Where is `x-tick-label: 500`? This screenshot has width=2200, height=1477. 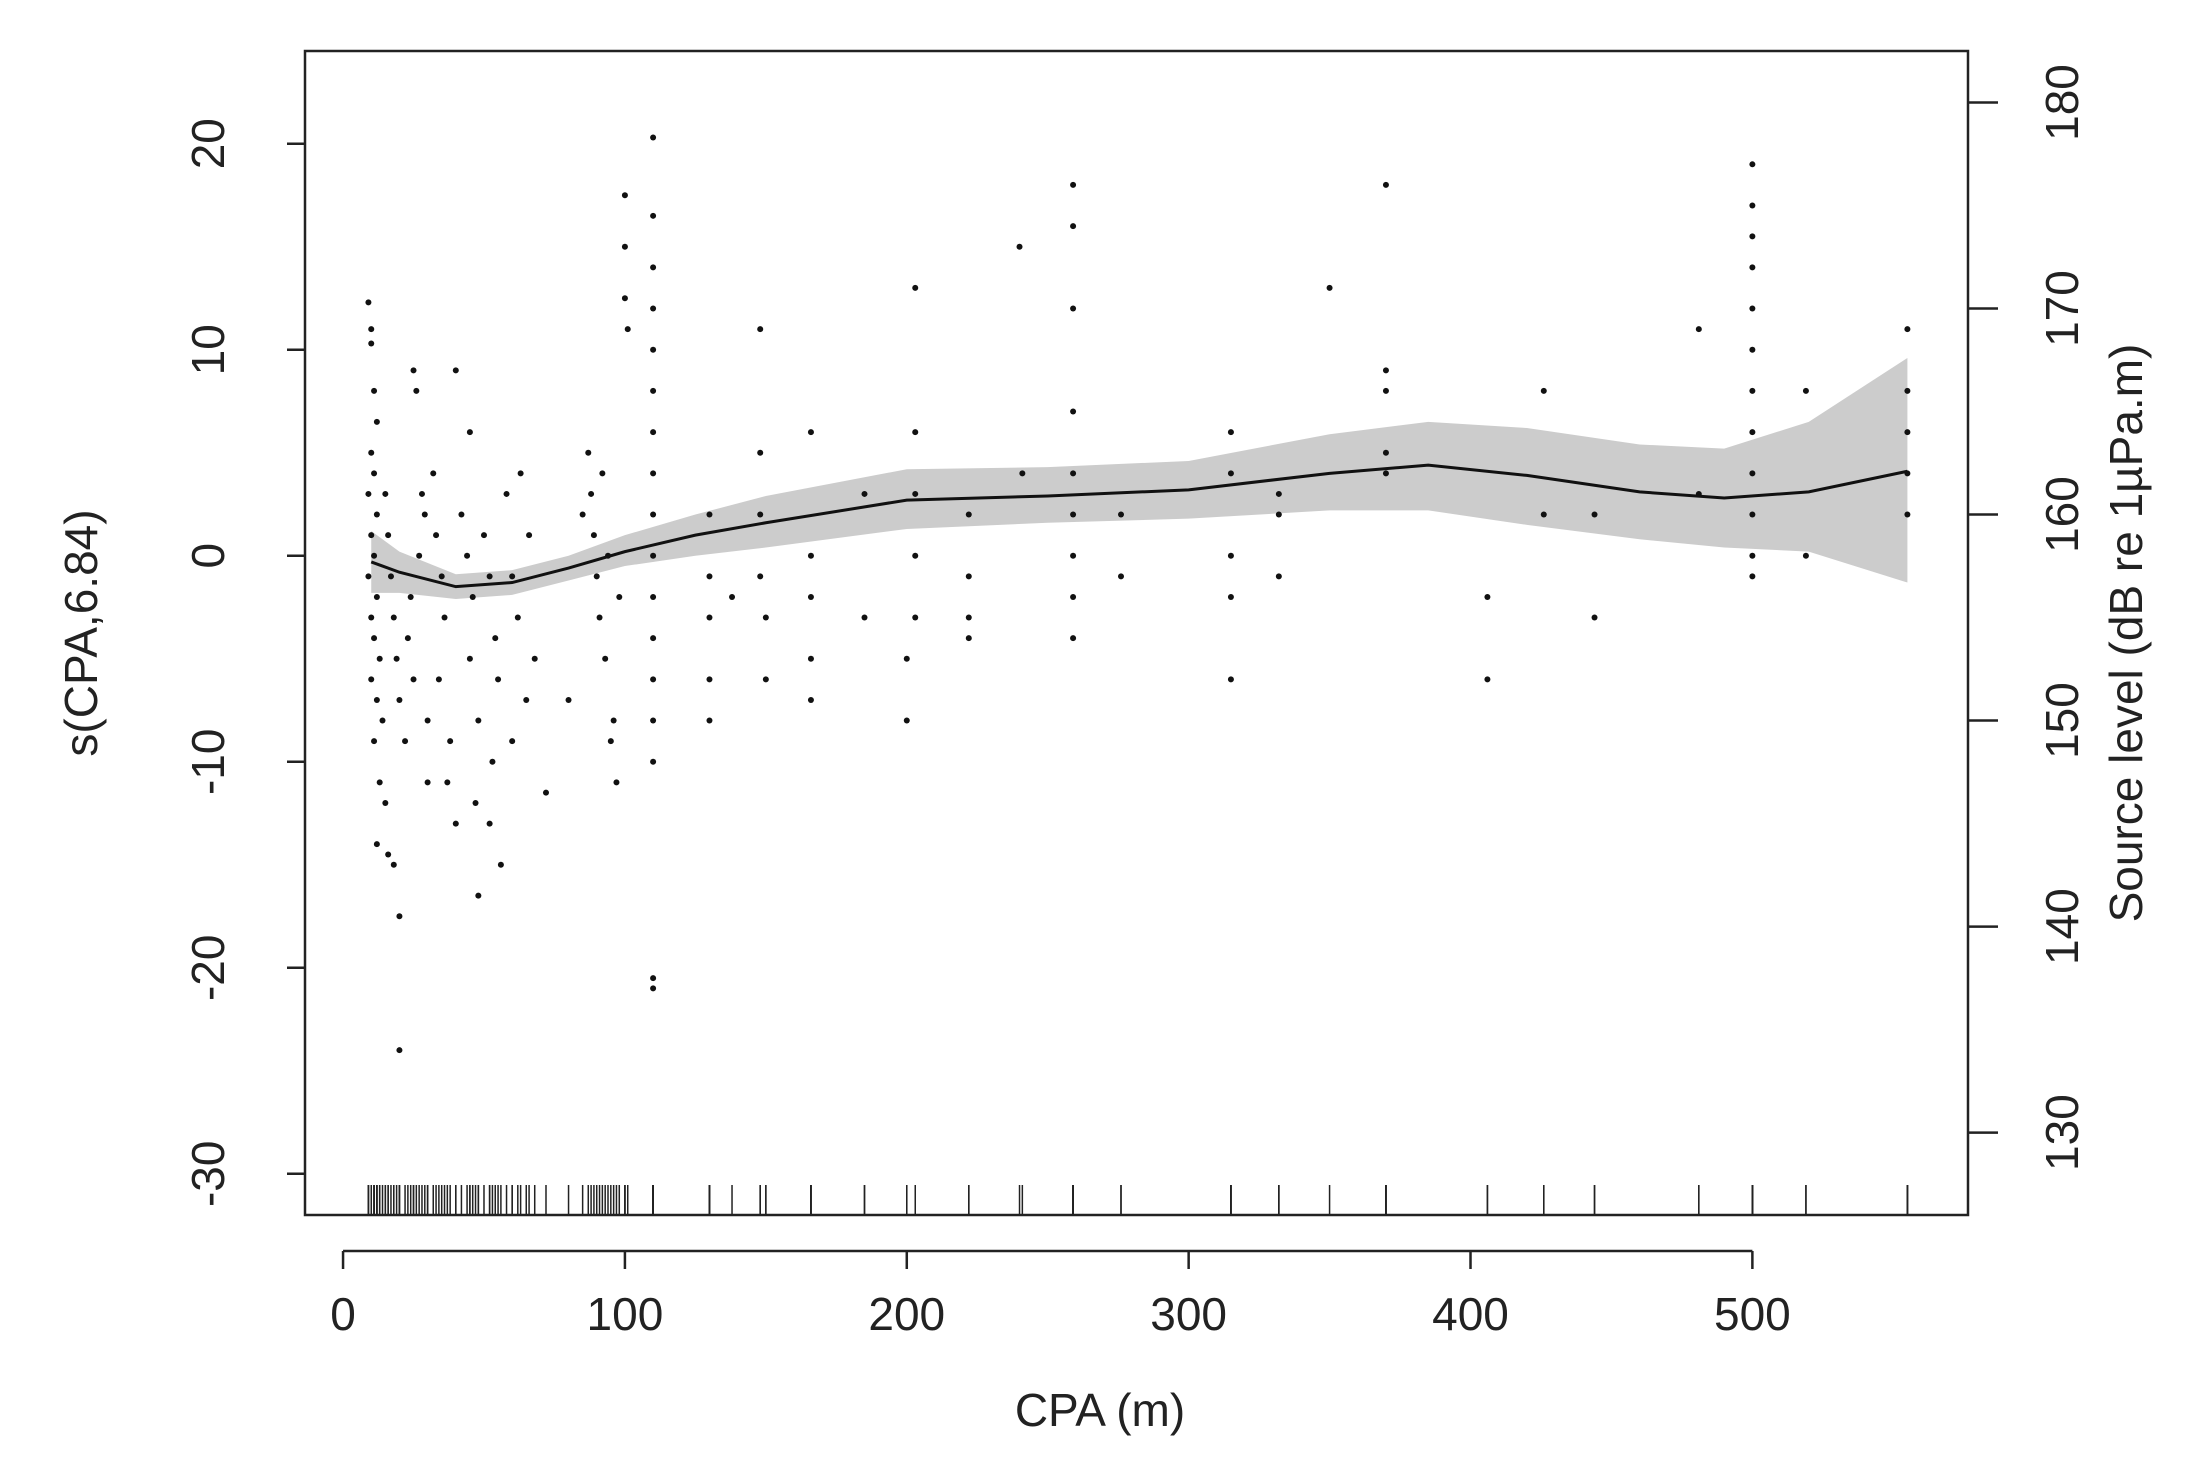 x-tick-label: 500 is located at coordinates (1752, 1314).